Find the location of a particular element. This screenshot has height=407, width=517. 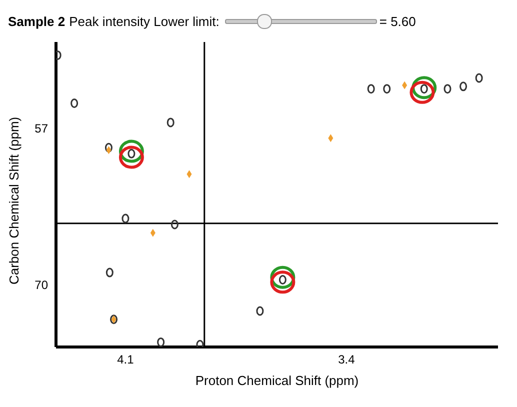

chart-title: Sample 2 is located at coordinates (37, 21).